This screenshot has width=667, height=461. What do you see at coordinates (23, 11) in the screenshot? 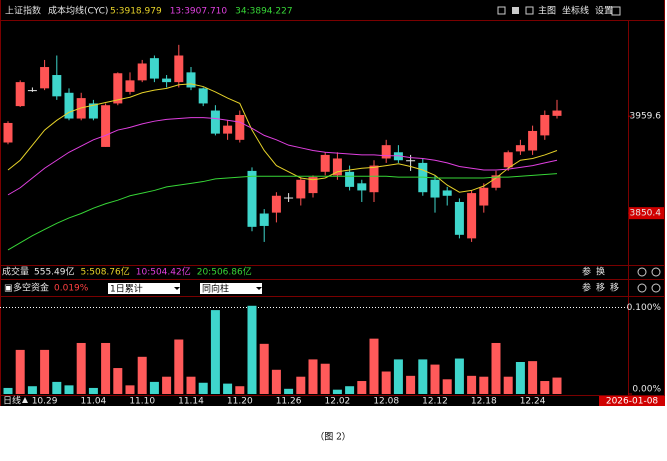
I see `symbol: 上证指数` at bounding box center [23, 11].